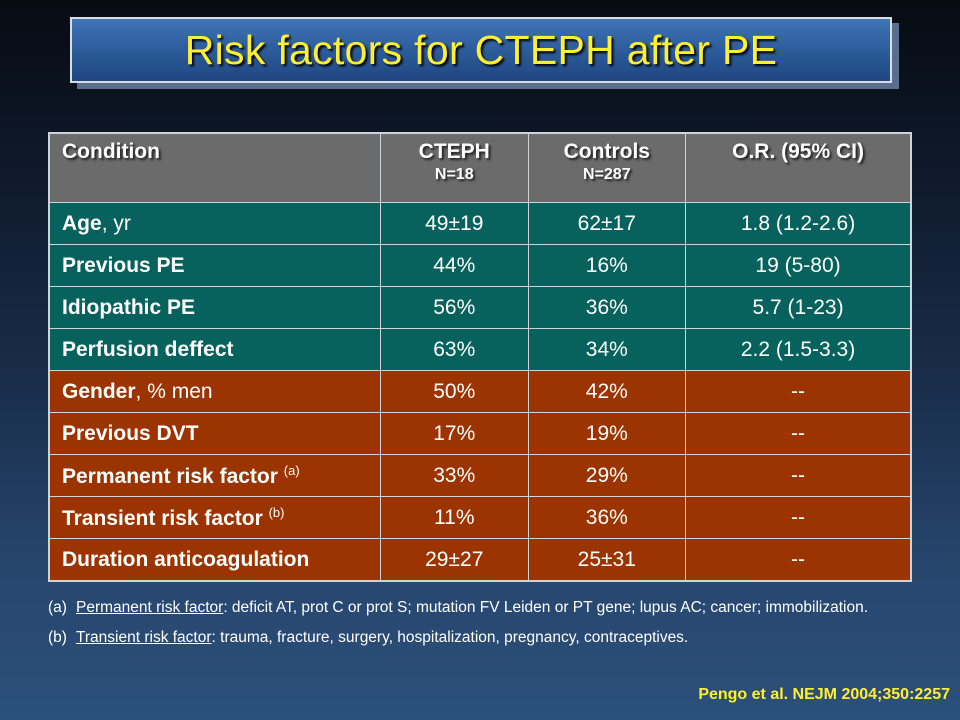 This screenshot has width=960, height=720. What do you see at coordinates (170, 476) in the screenshot?
I see `condition-label: Permanent risk factor` at bounding box center [170, 476].